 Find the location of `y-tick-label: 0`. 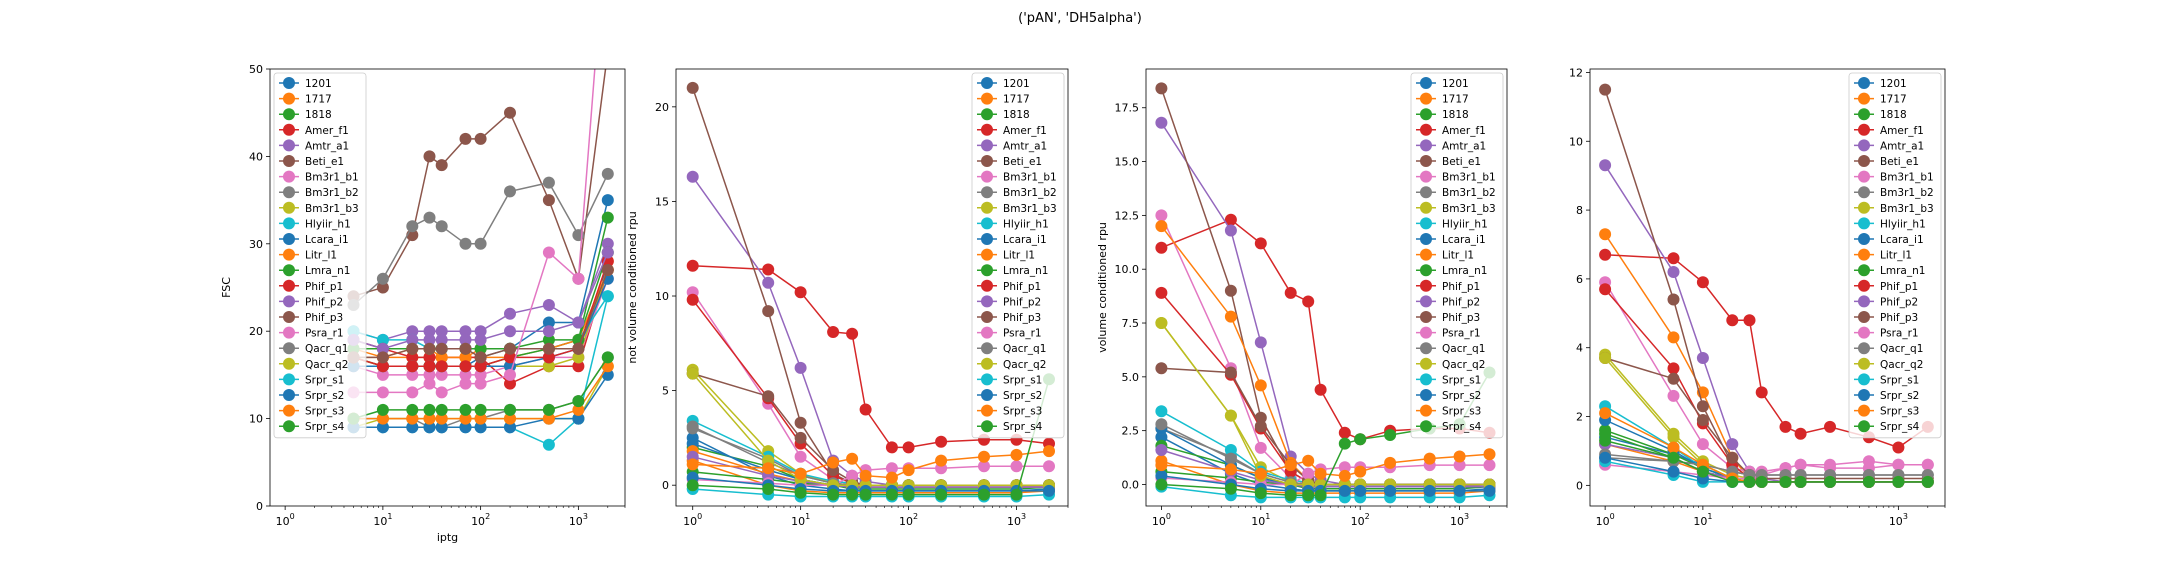

y-tick-label: 0 is located at coordinates (259, 506).